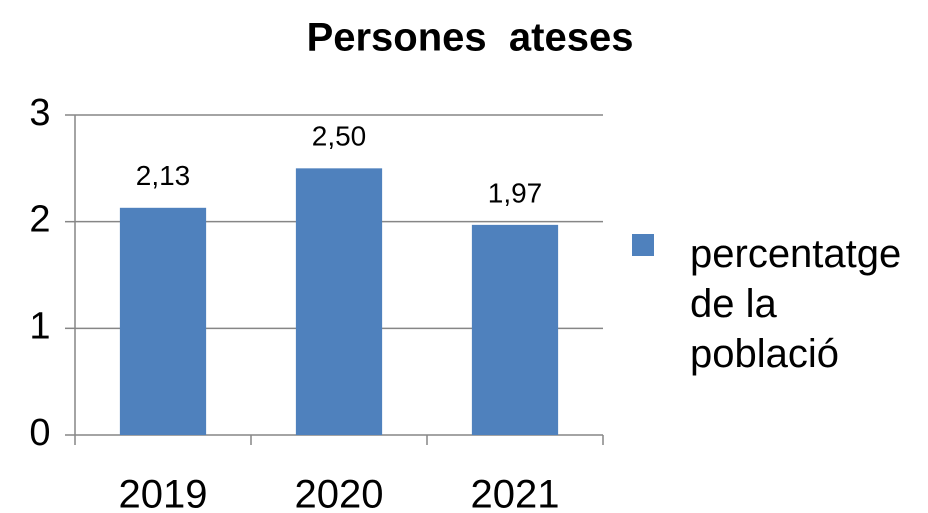 The width and height of the screenshot is (928, 513). What do you see at coordinates (339, 136) in the screenshot?
I see `data-label: 2,50` at bounding box center [339, 136].